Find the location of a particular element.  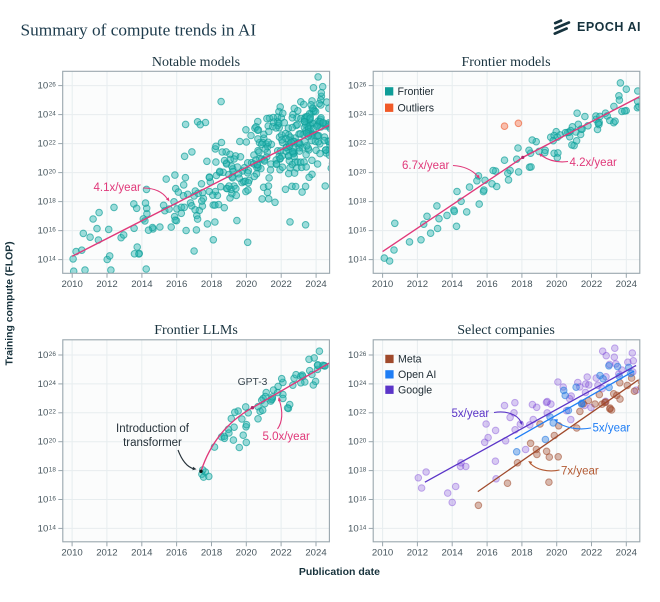

svg-text: Select companies is located at coordinates (506, 330).